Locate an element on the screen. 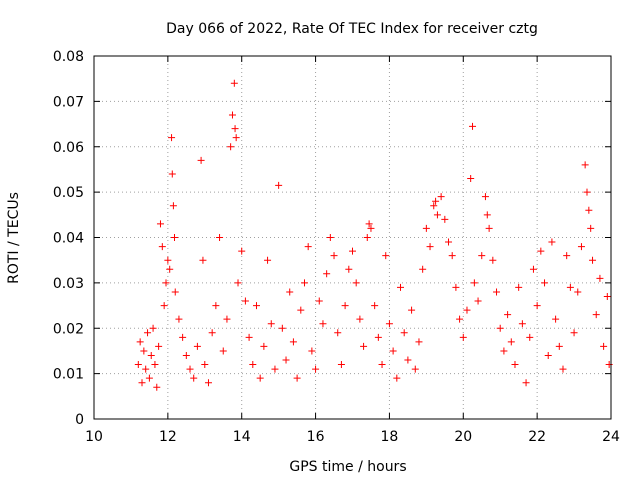 This screenshot has width=640, height=480. y-tick-label: 0.05 is located at coordinates (68, 193).